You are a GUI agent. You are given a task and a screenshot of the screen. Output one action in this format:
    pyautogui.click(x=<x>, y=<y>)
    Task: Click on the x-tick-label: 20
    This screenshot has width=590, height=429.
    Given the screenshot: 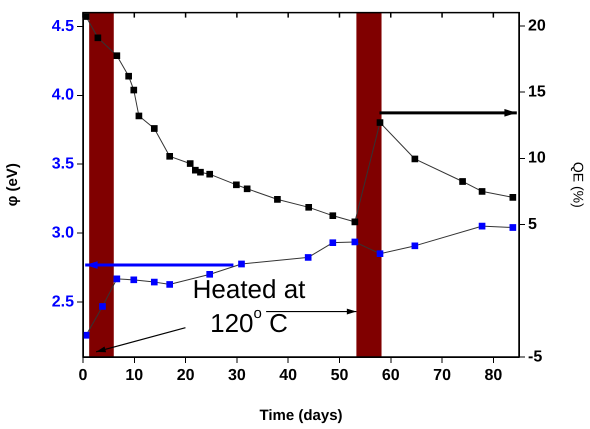 What is the action you would take?
    pyautogui.click(x=185, y=375)
    